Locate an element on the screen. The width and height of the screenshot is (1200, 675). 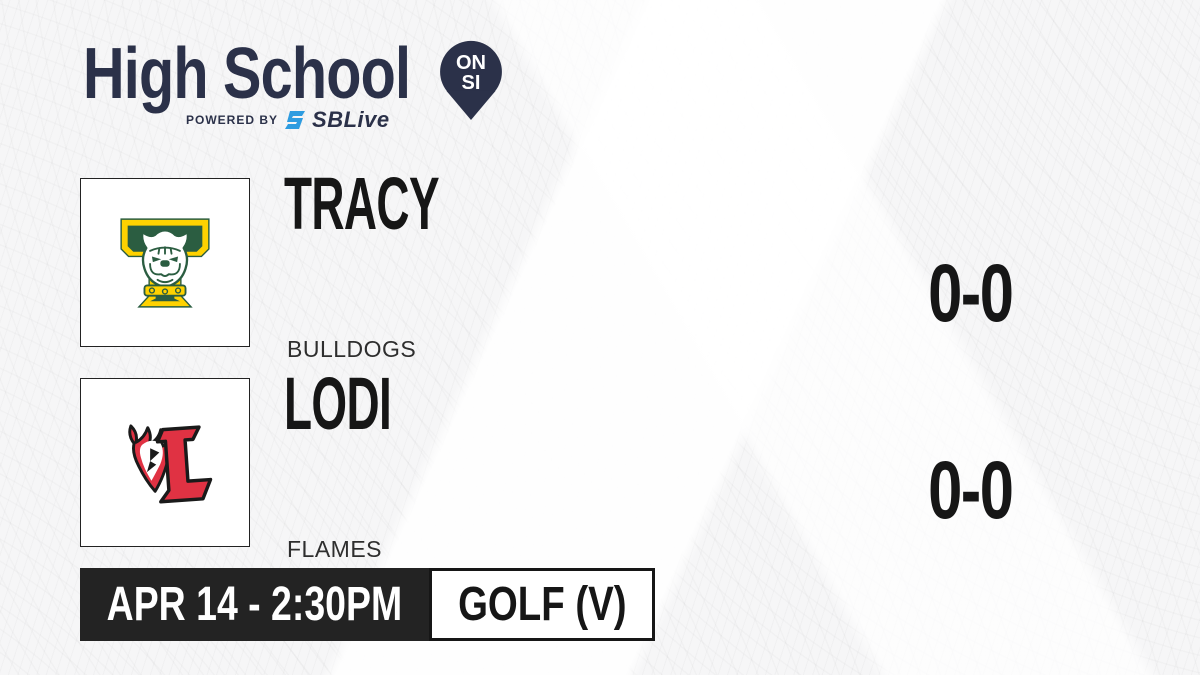
event-info-bar: APR 14 - 2:30PM GOLF (V) is located at coordinates (367, 604).